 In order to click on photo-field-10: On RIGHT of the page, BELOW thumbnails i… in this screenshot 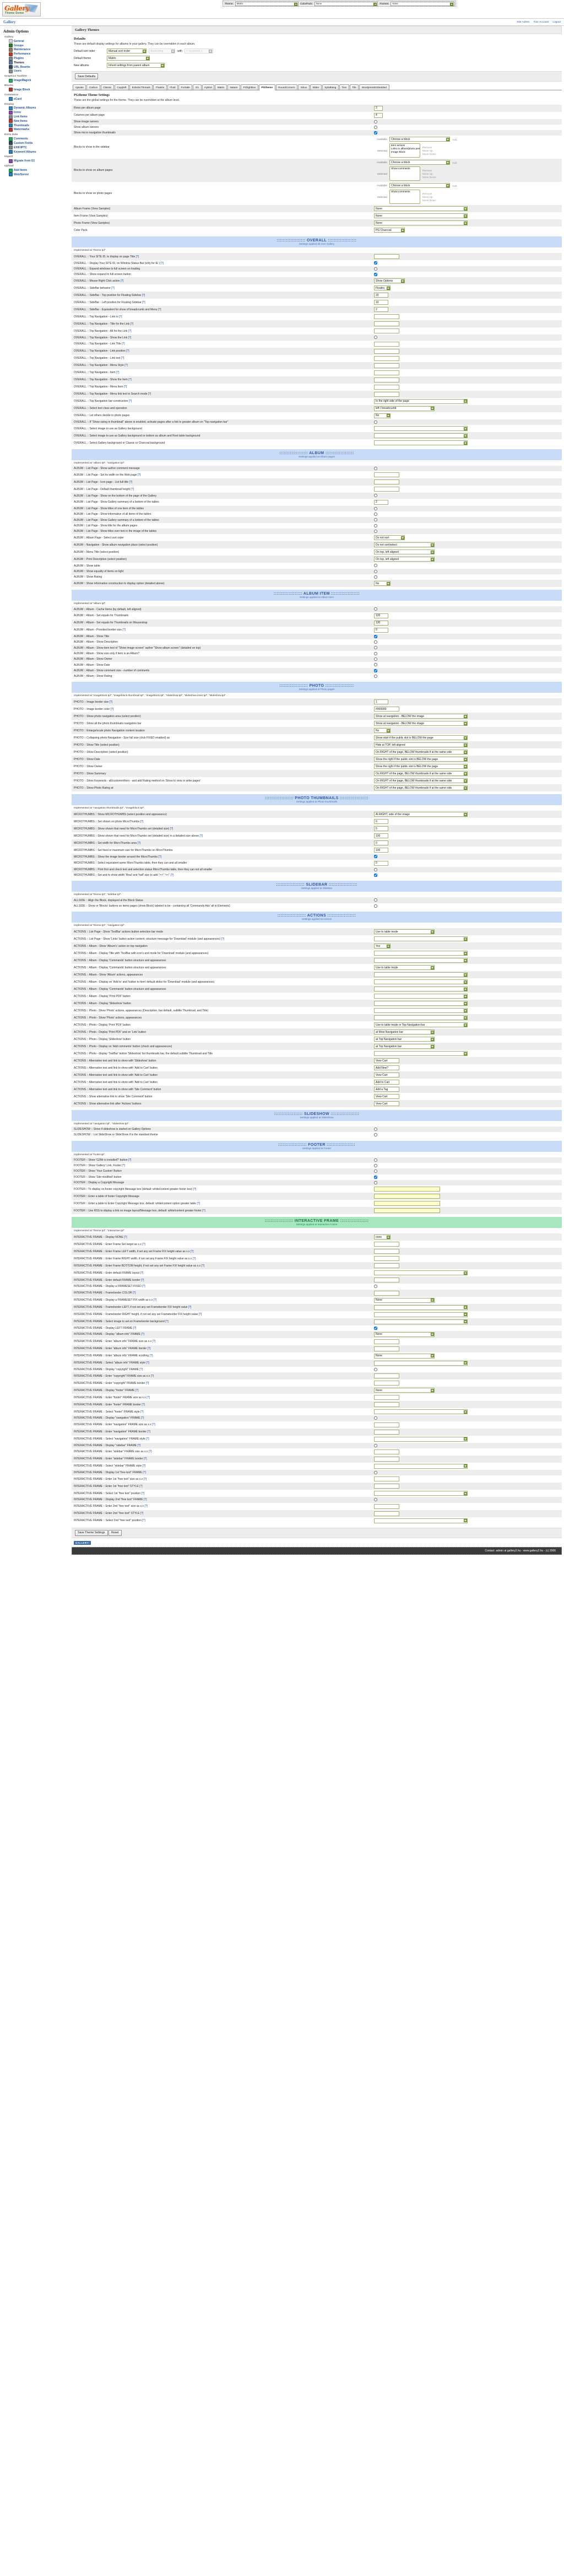, I will do `click(421, 774)`.